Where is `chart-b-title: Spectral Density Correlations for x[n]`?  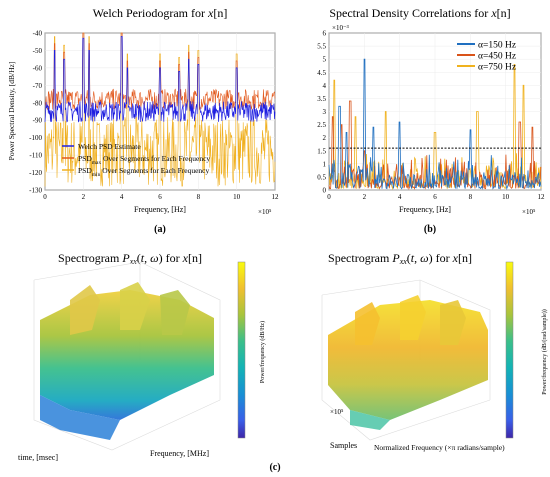
chart-b-title: Spectral Density Correlations for x[n] is located at coordinates (419, 13).